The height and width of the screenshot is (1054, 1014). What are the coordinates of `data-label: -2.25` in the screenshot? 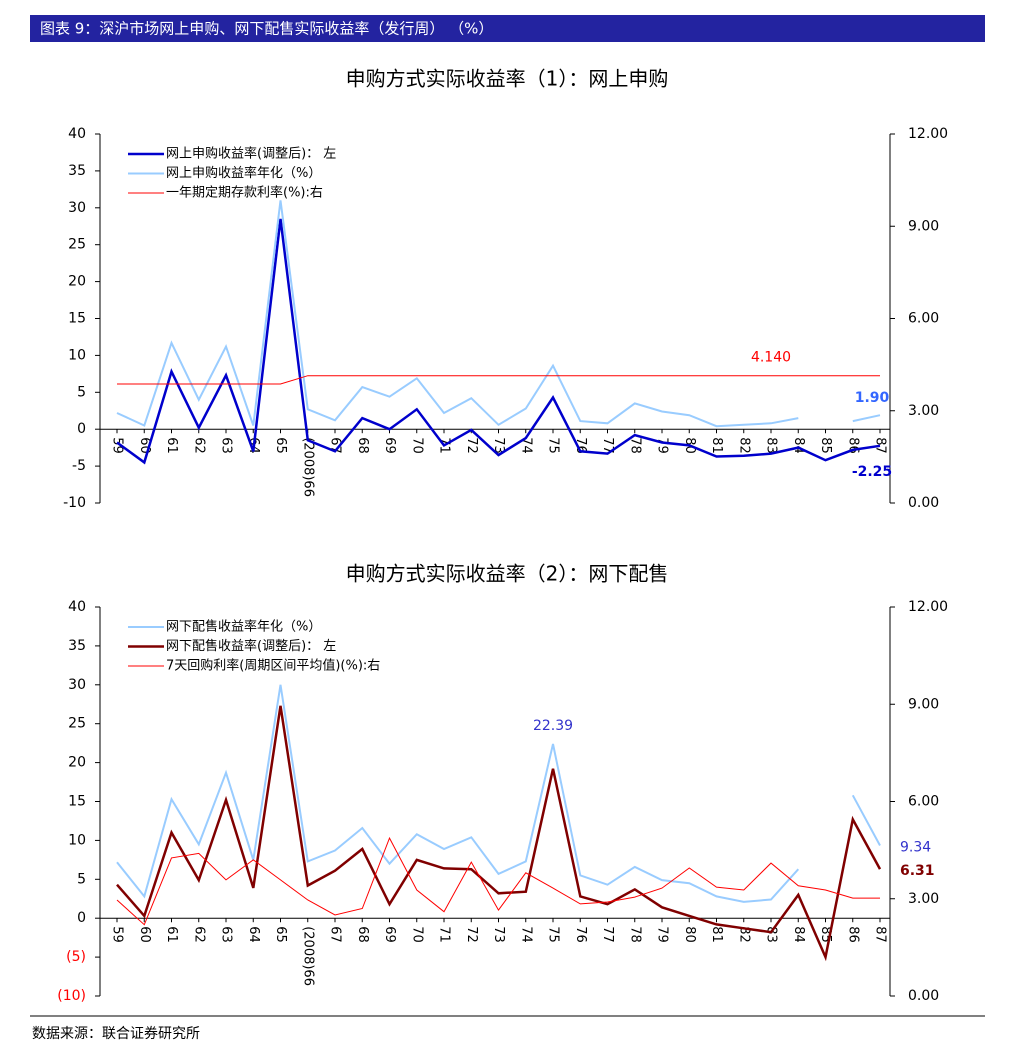 It's located at (872, 472).